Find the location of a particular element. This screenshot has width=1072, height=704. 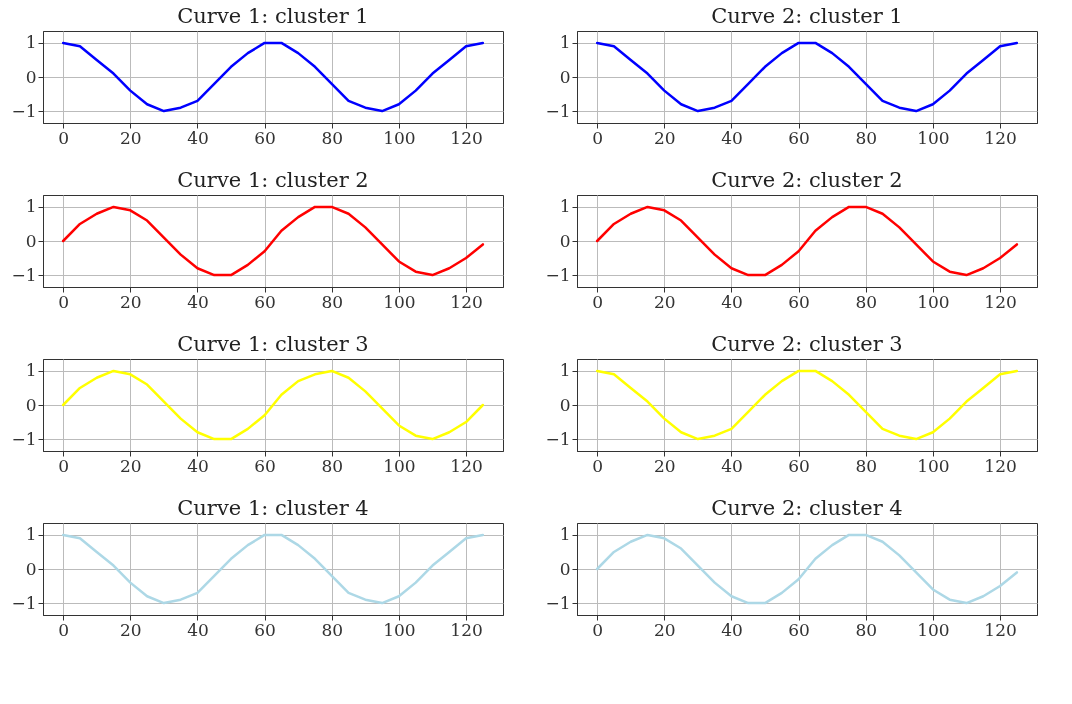

chart-title: Curve 1: cluster 2 is located at coordinates (273, 180).